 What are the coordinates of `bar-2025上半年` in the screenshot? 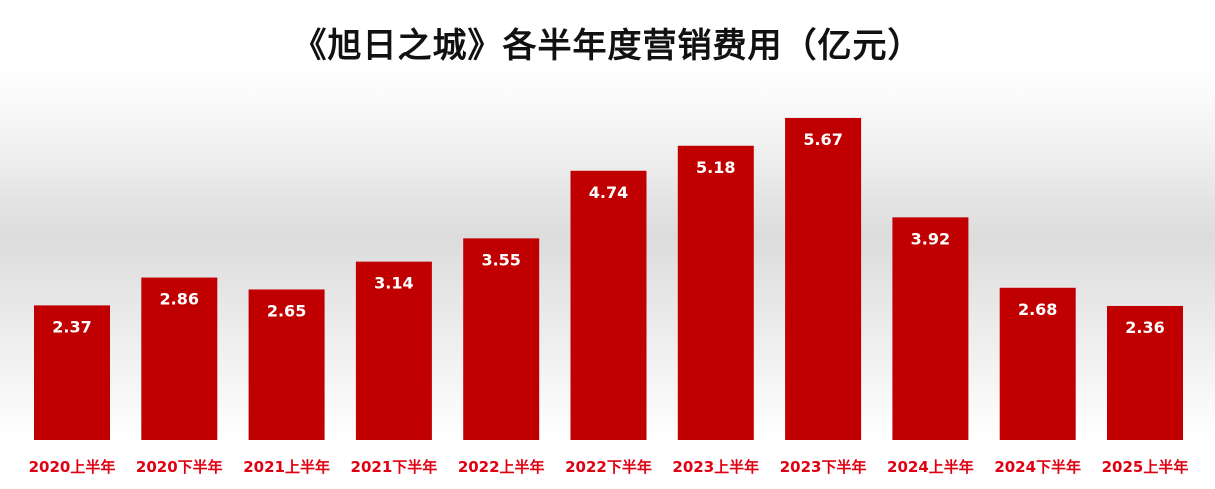 It's located at (1145, 372).